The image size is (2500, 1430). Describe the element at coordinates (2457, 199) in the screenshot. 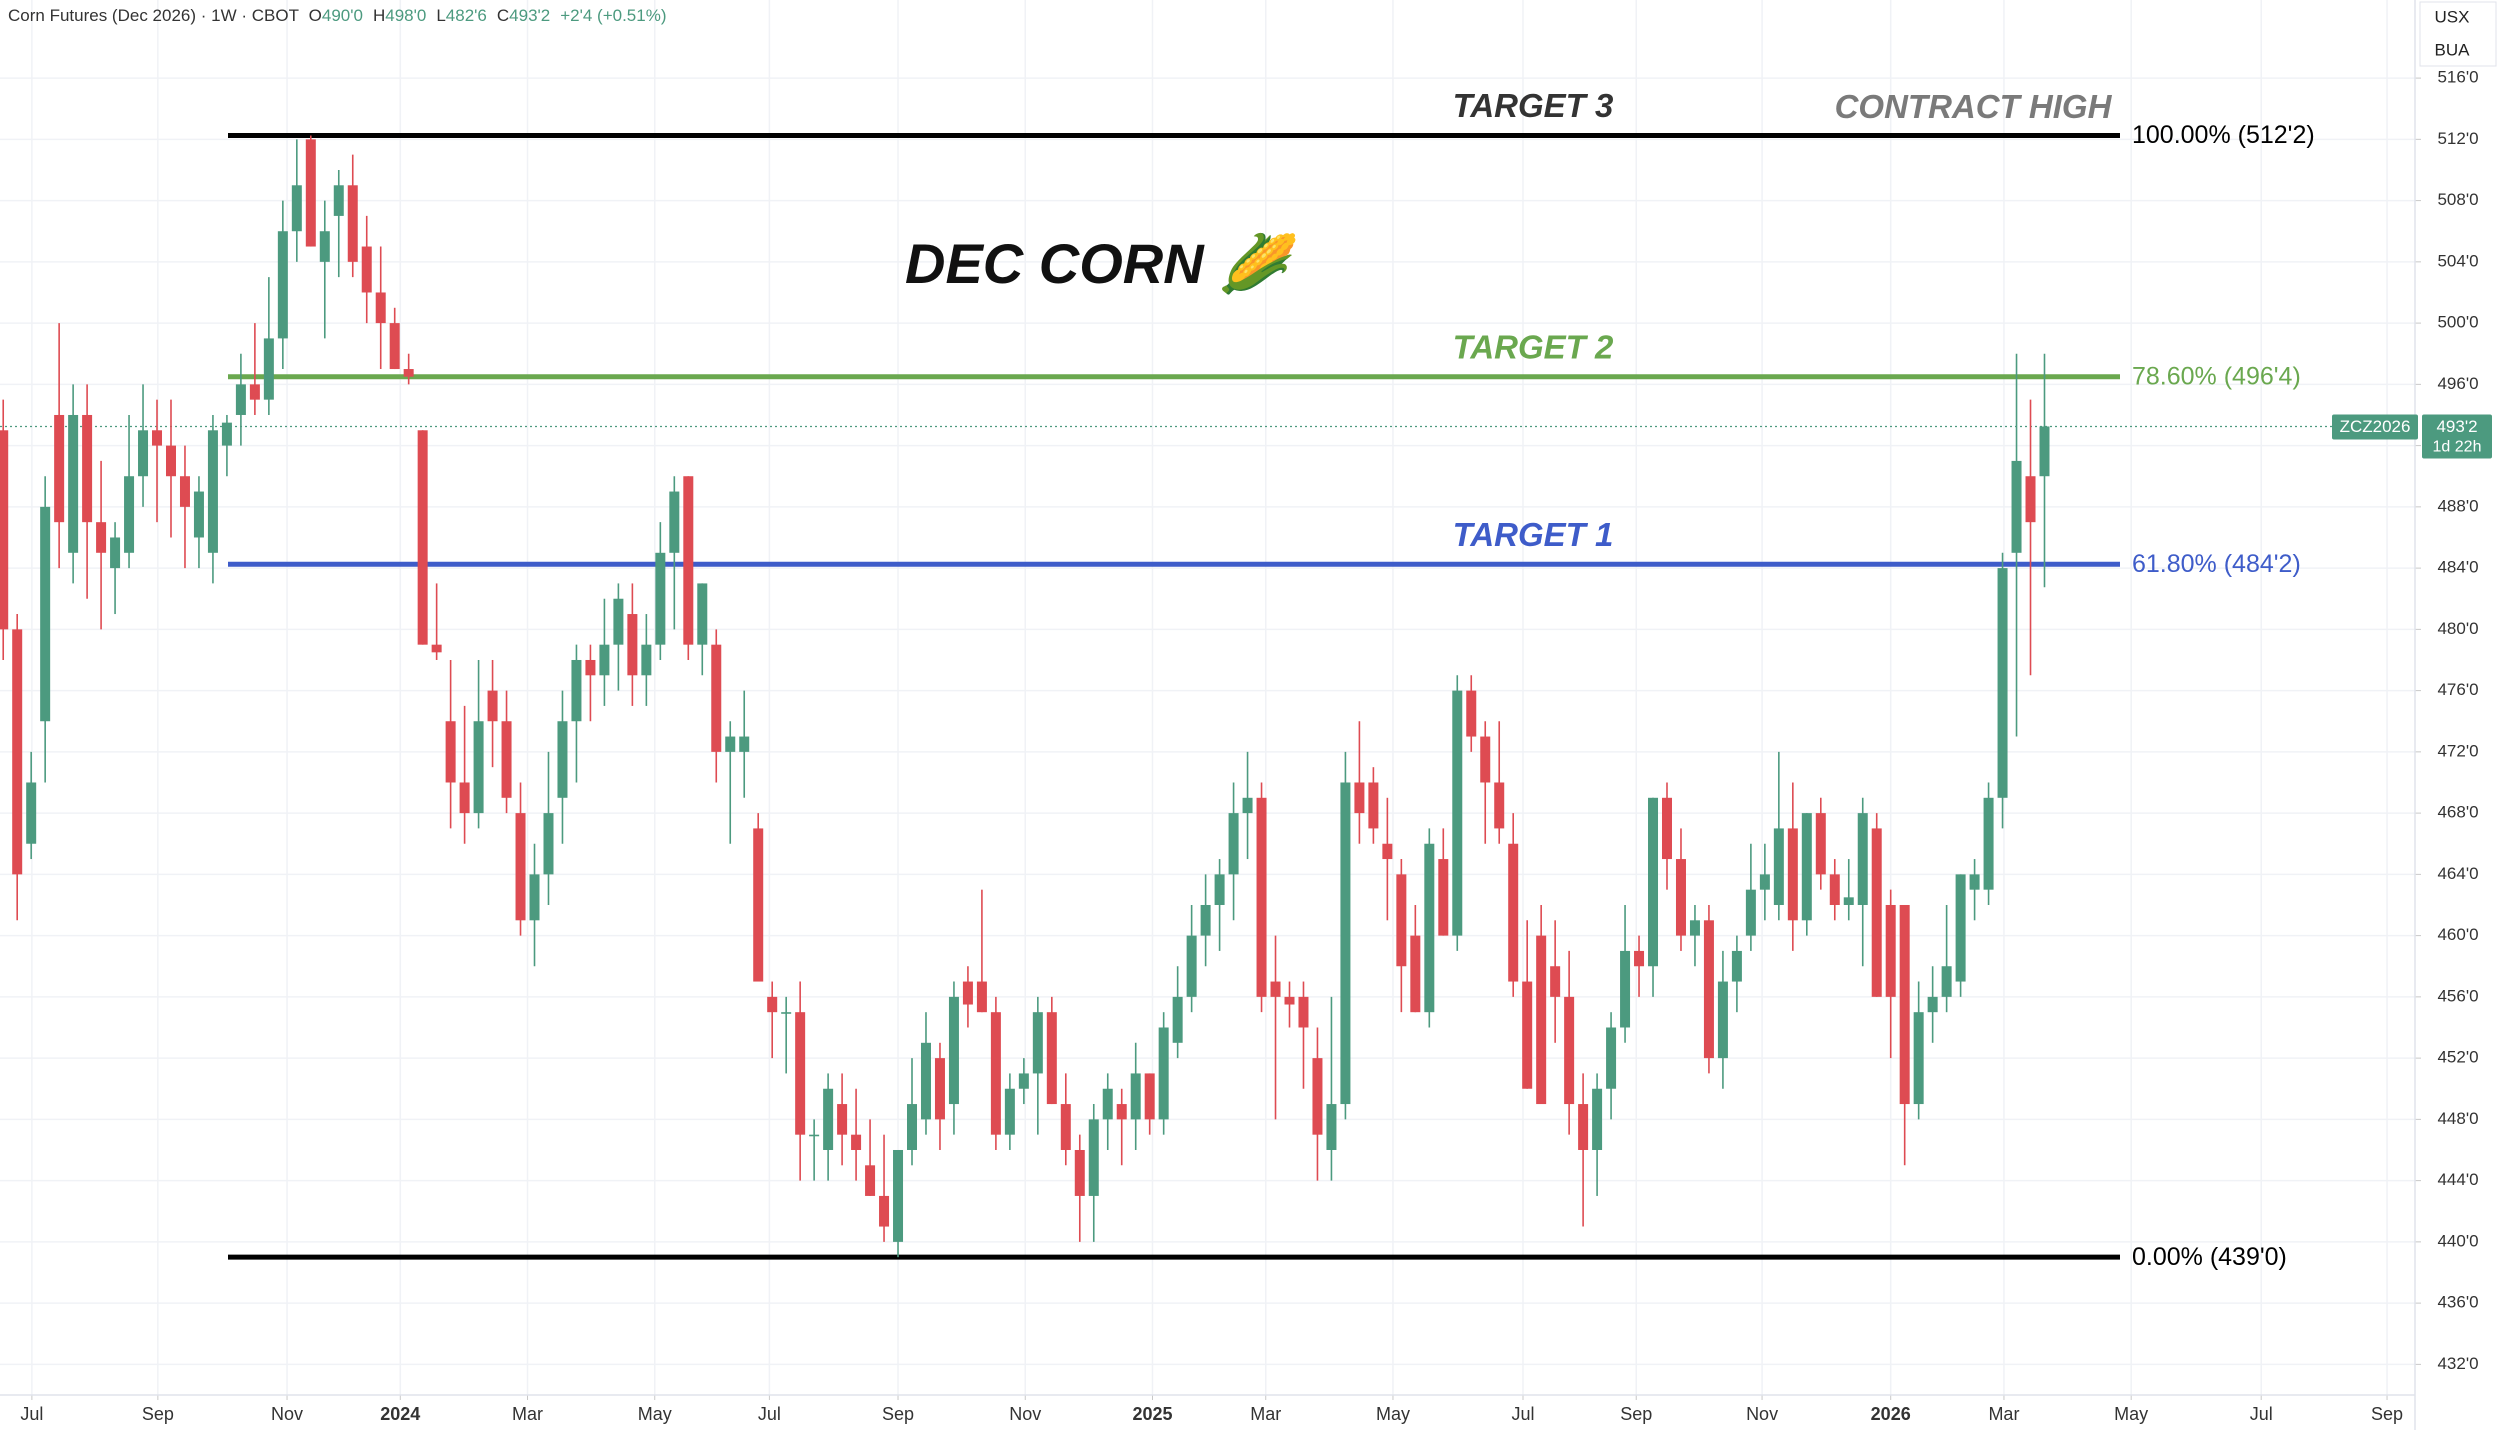

I see `y-tick-label: 508'0` at that location.